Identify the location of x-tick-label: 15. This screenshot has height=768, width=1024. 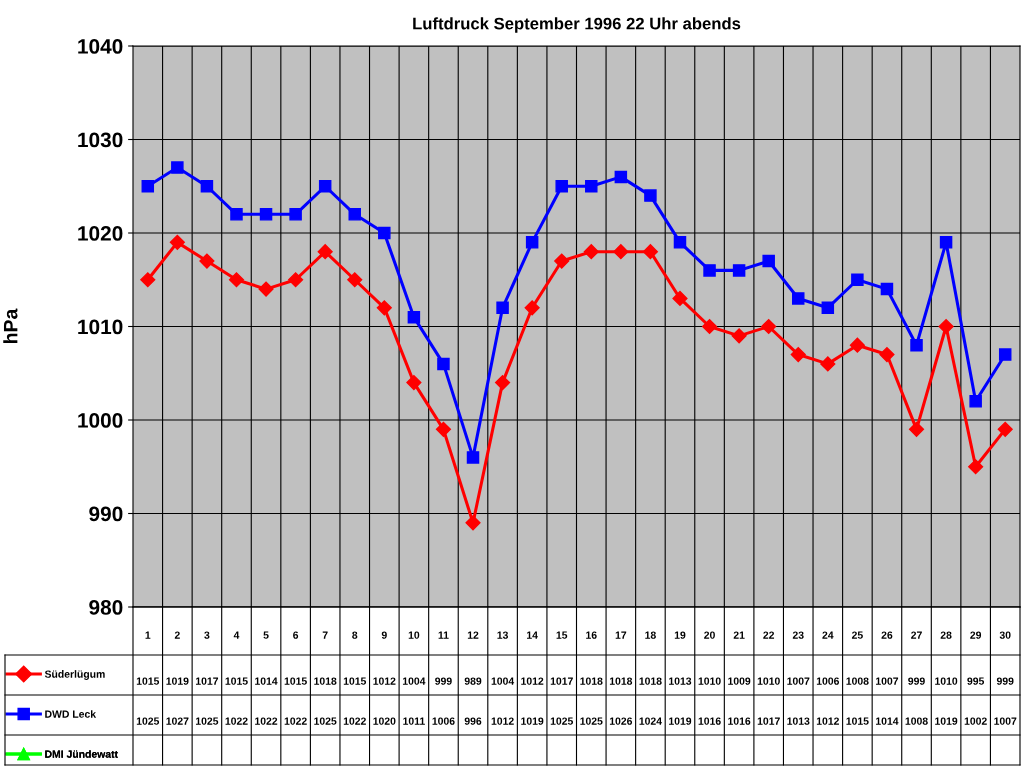
(562, 635).